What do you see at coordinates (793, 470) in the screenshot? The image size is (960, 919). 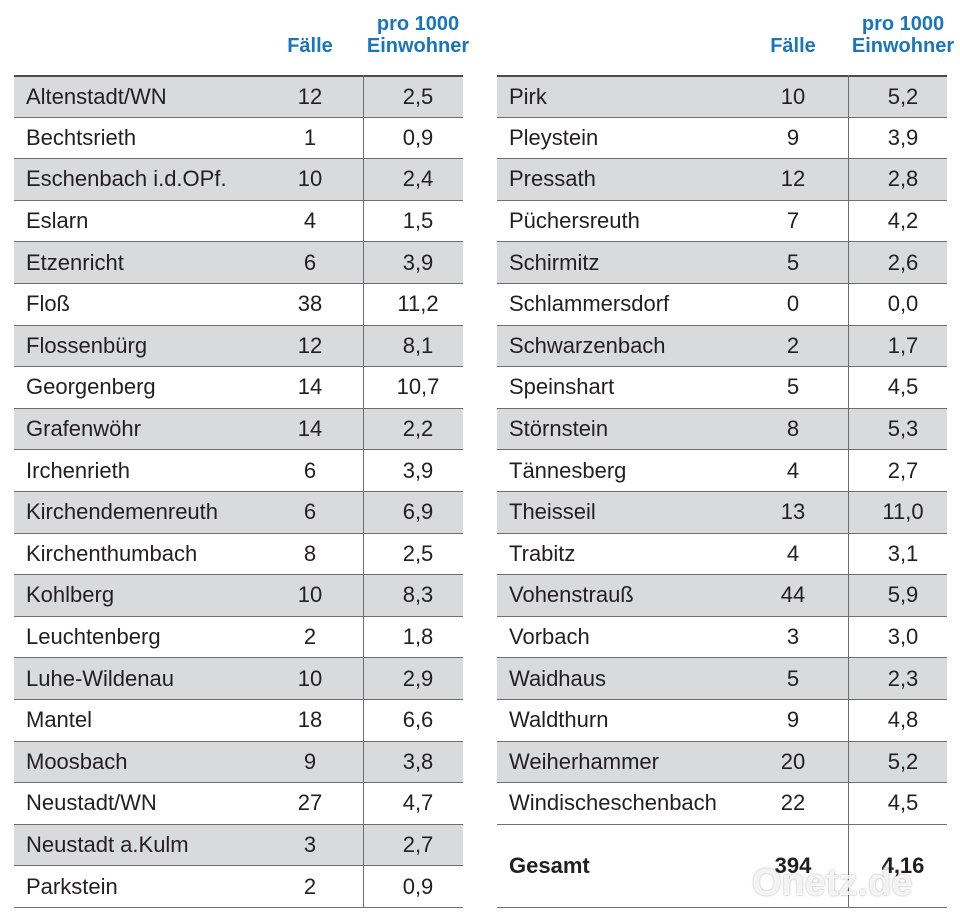 I see `cases-cell: 4` at bounding box center [793, 470].